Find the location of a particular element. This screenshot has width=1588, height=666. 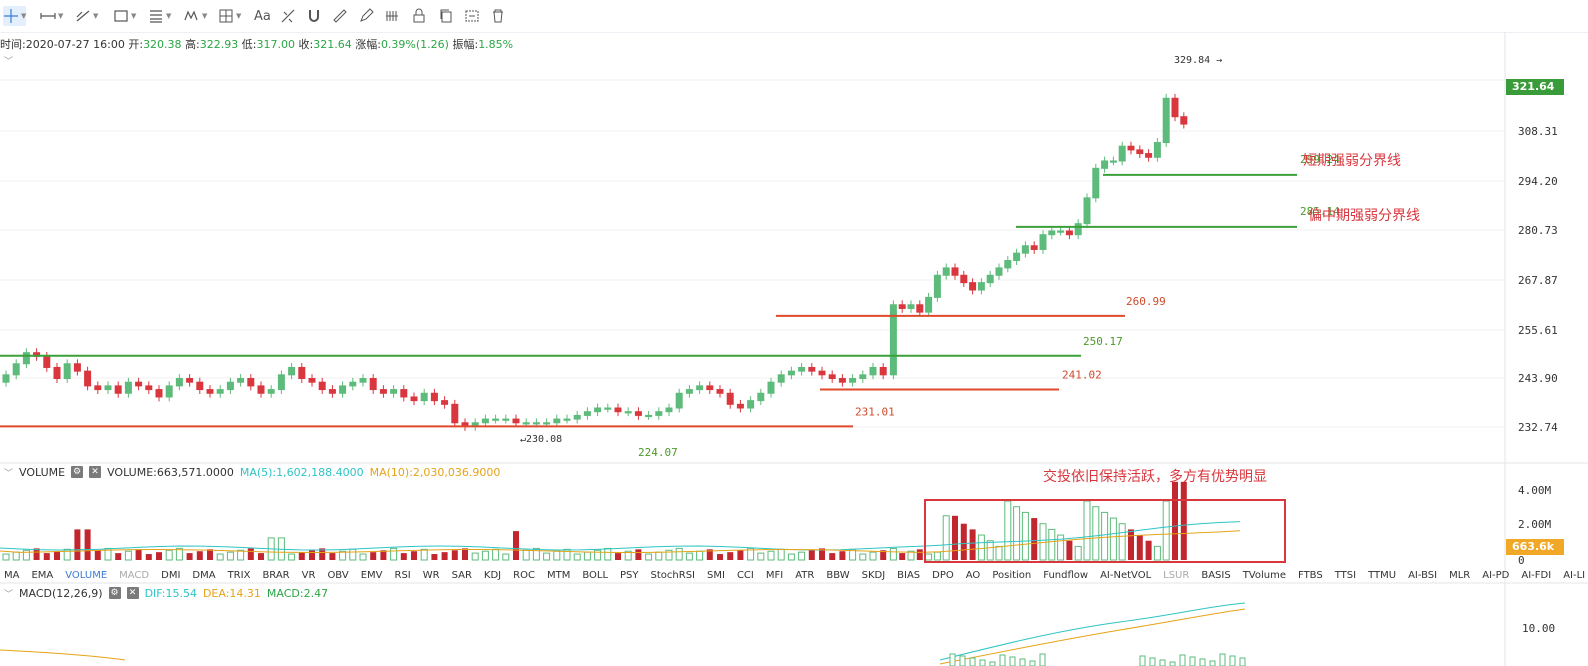

crosshair-tool: ▼ is located at coordinates (15, 16).